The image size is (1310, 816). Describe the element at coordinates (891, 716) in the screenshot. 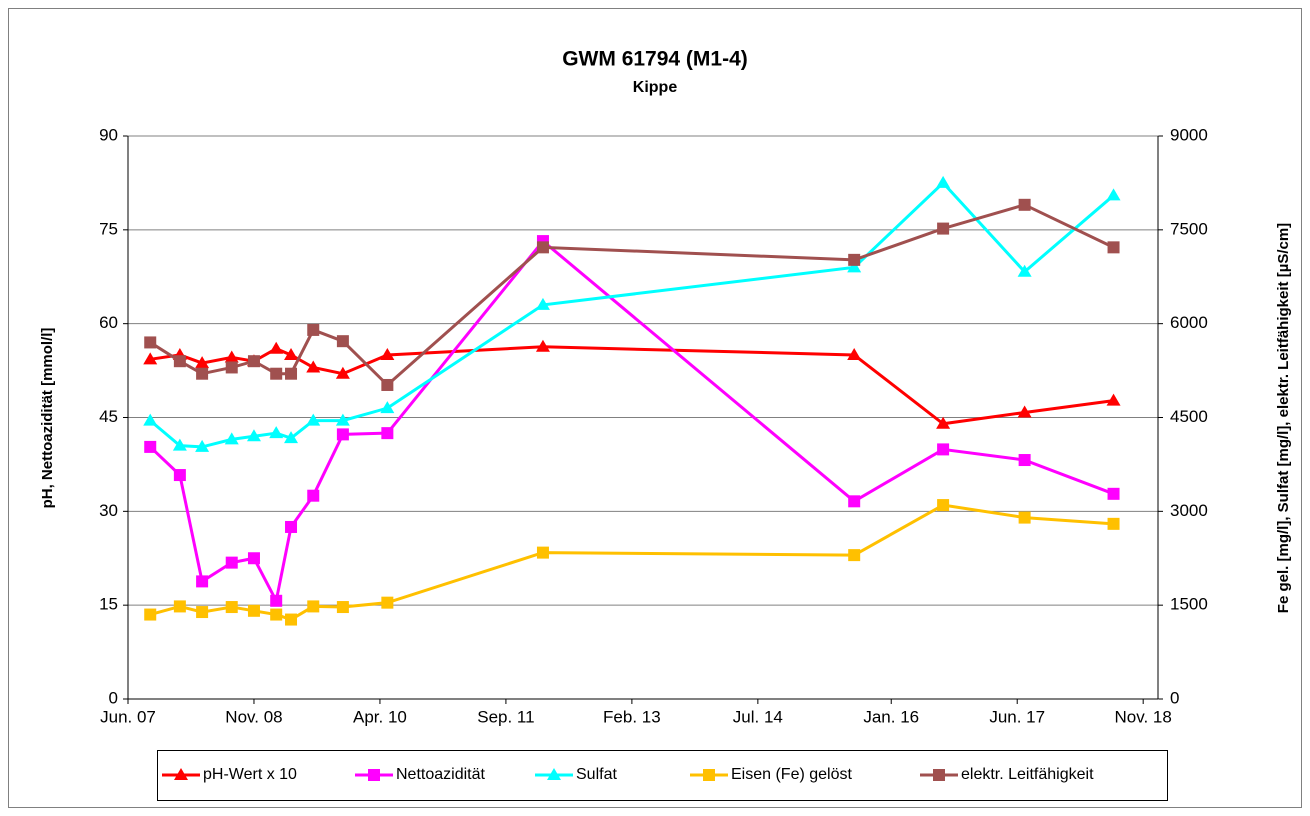

I see `x-tick-label: Jan. 16` at that location.